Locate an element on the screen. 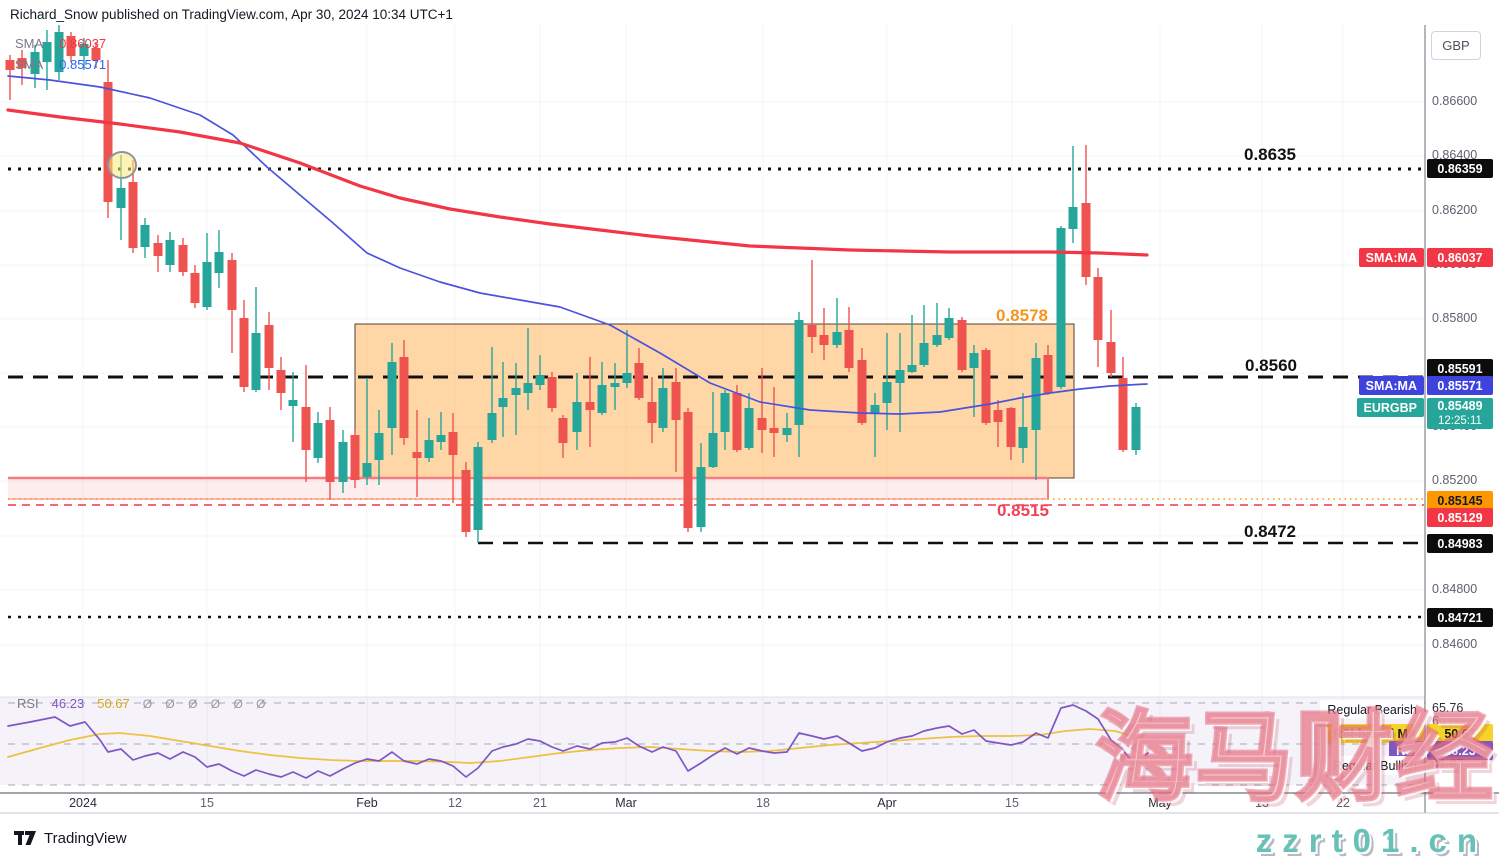 The width and height of the screenshot is (1499, 857). sma-fast-label: SMA is located at coordinates (29, 64).